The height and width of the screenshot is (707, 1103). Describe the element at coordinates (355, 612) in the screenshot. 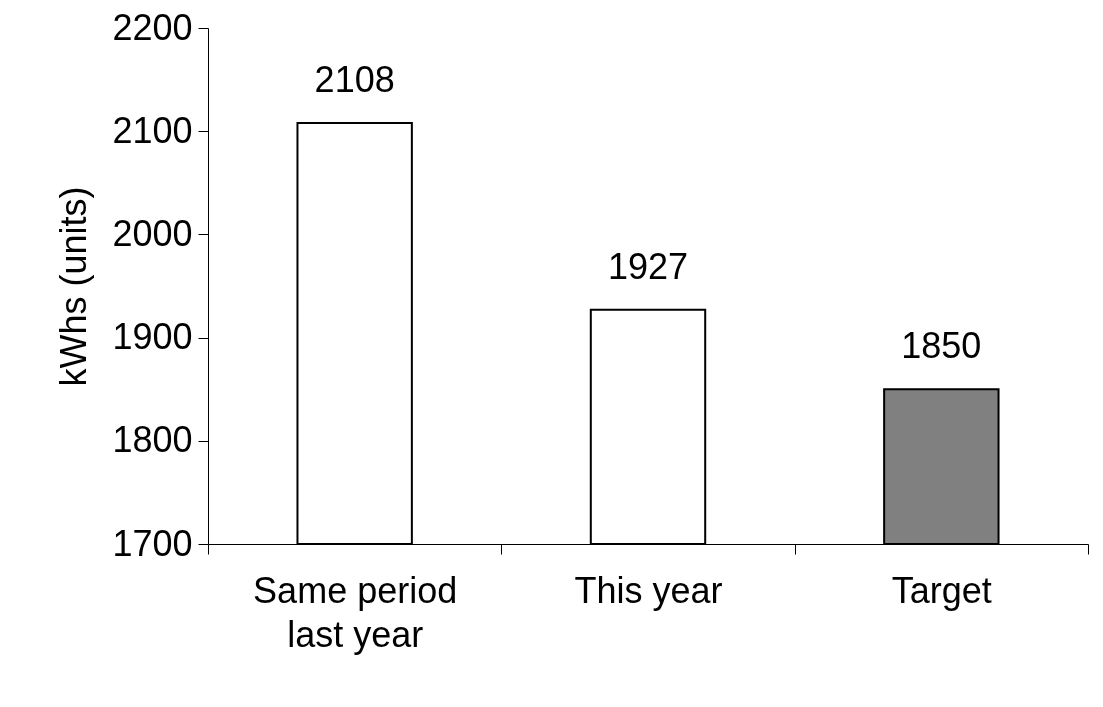

I see `x-tick-label: Same period last year` at that location.